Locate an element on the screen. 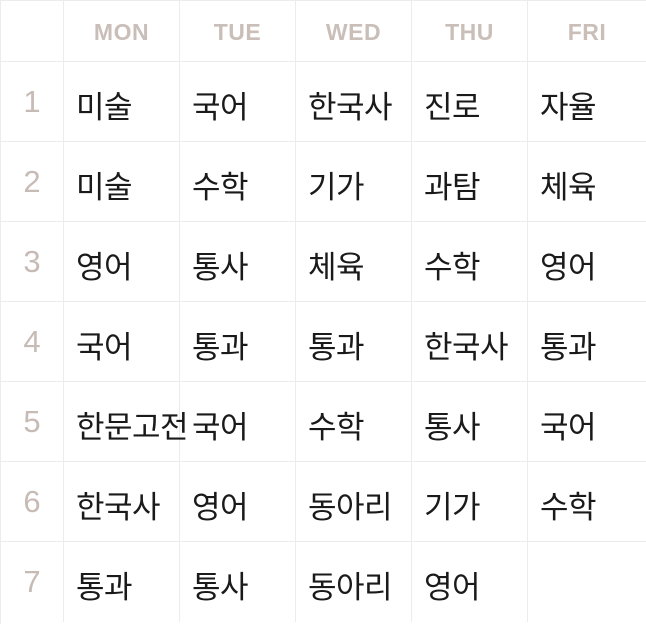 The image size is (646, 624). day-header-wed: WED is located at coordinates (354, 31).